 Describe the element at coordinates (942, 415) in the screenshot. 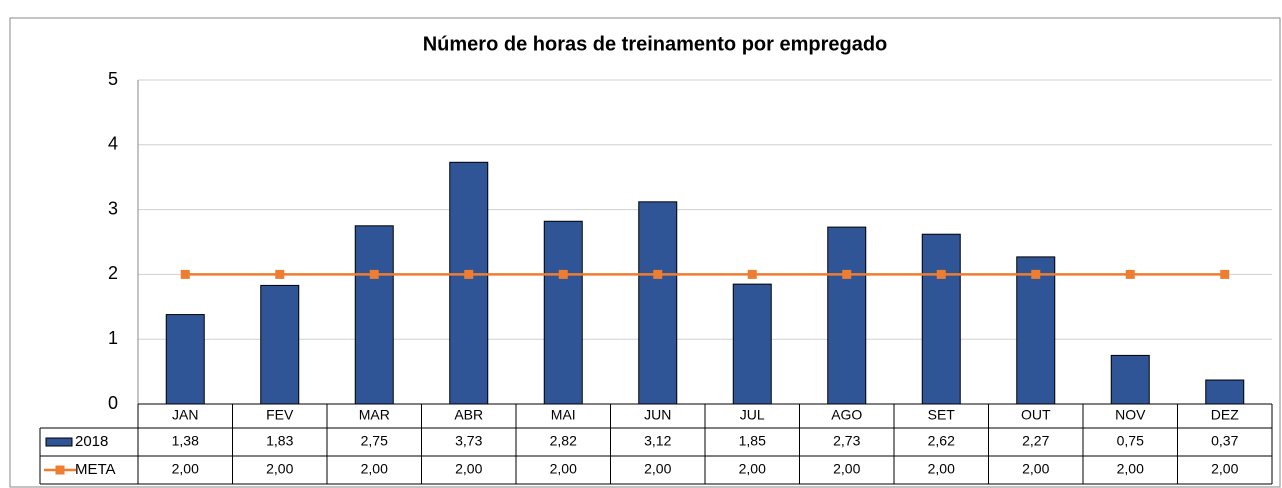

I see `x-tick-label: SET` at that location.